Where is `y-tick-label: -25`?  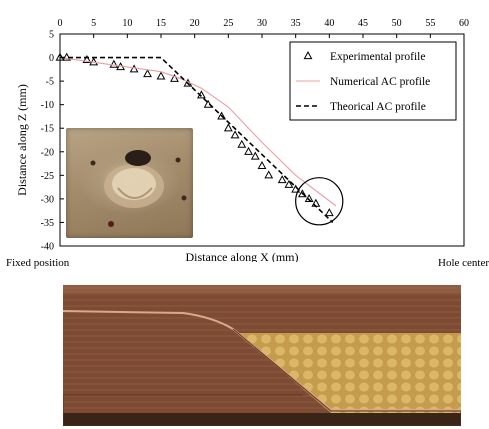 y-tick-label: -25 is located at coordinates (47, 176).